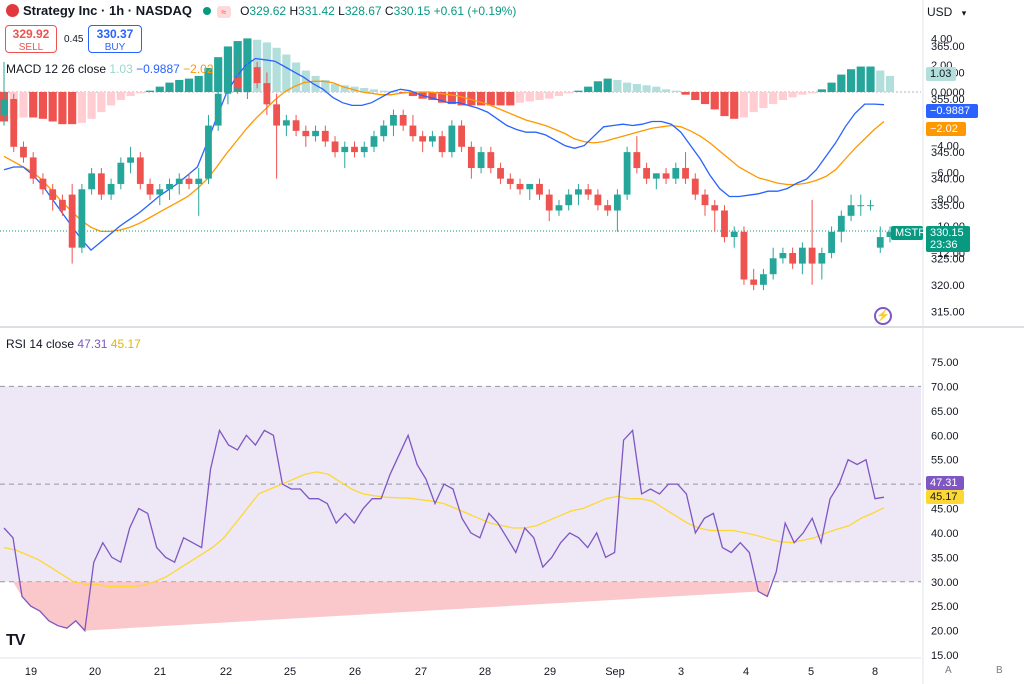 The width and height of the screenshot is (1024, 684). What do you see at coordinates (31, 672) in the screenshot?
I see `time-axis-tick: 19` at bounding box center [31, 672].